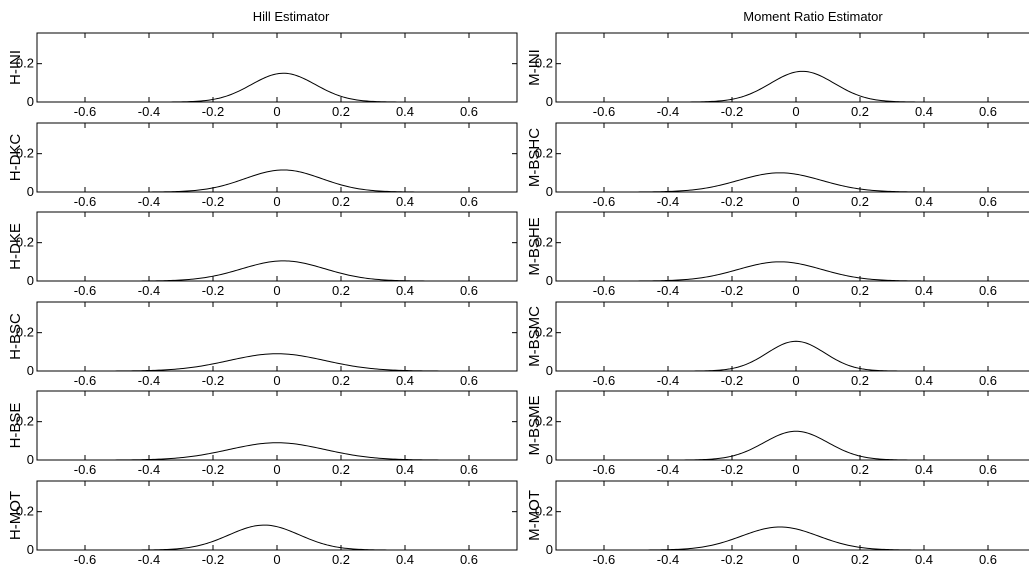 The width and height of the screenshot is (1029, 576). I want to click on y-axis-label: M-BSHE, so click(534, 246).